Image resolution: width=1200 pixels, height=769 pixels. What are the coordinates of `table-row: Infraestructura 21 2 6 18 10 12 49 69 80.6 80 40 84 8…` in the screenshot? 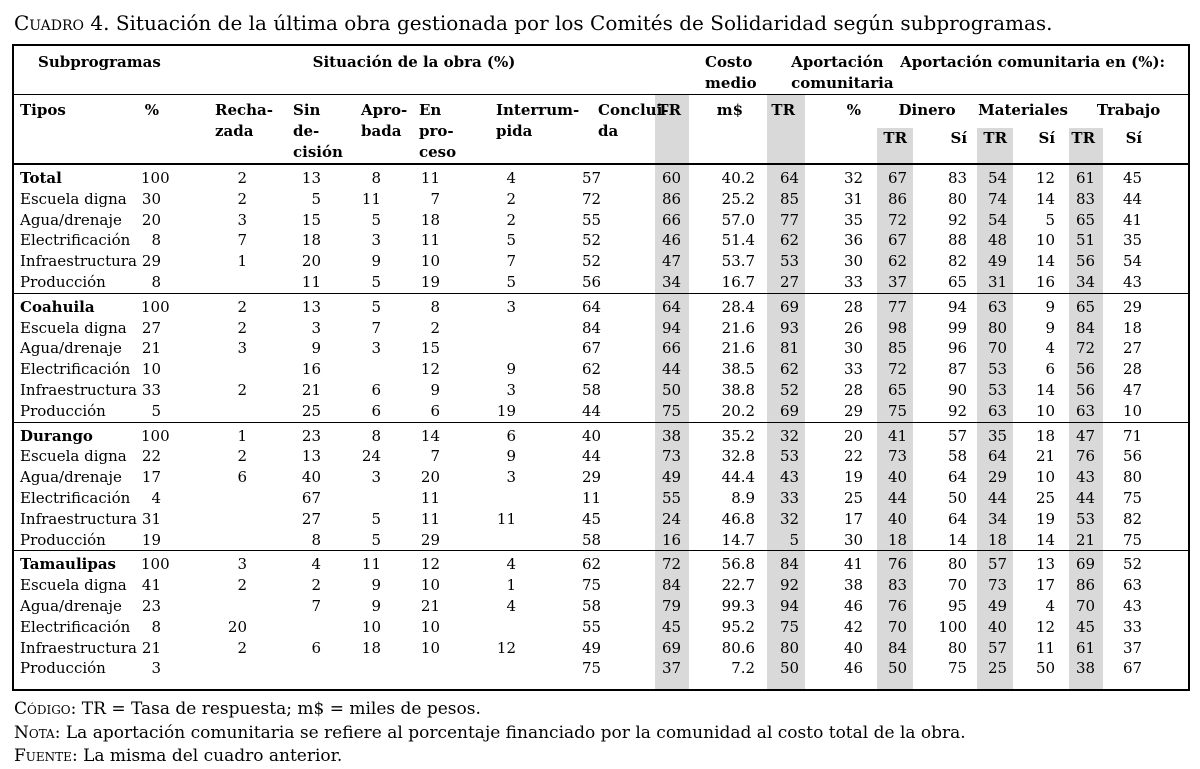 It's located at (601, 648).